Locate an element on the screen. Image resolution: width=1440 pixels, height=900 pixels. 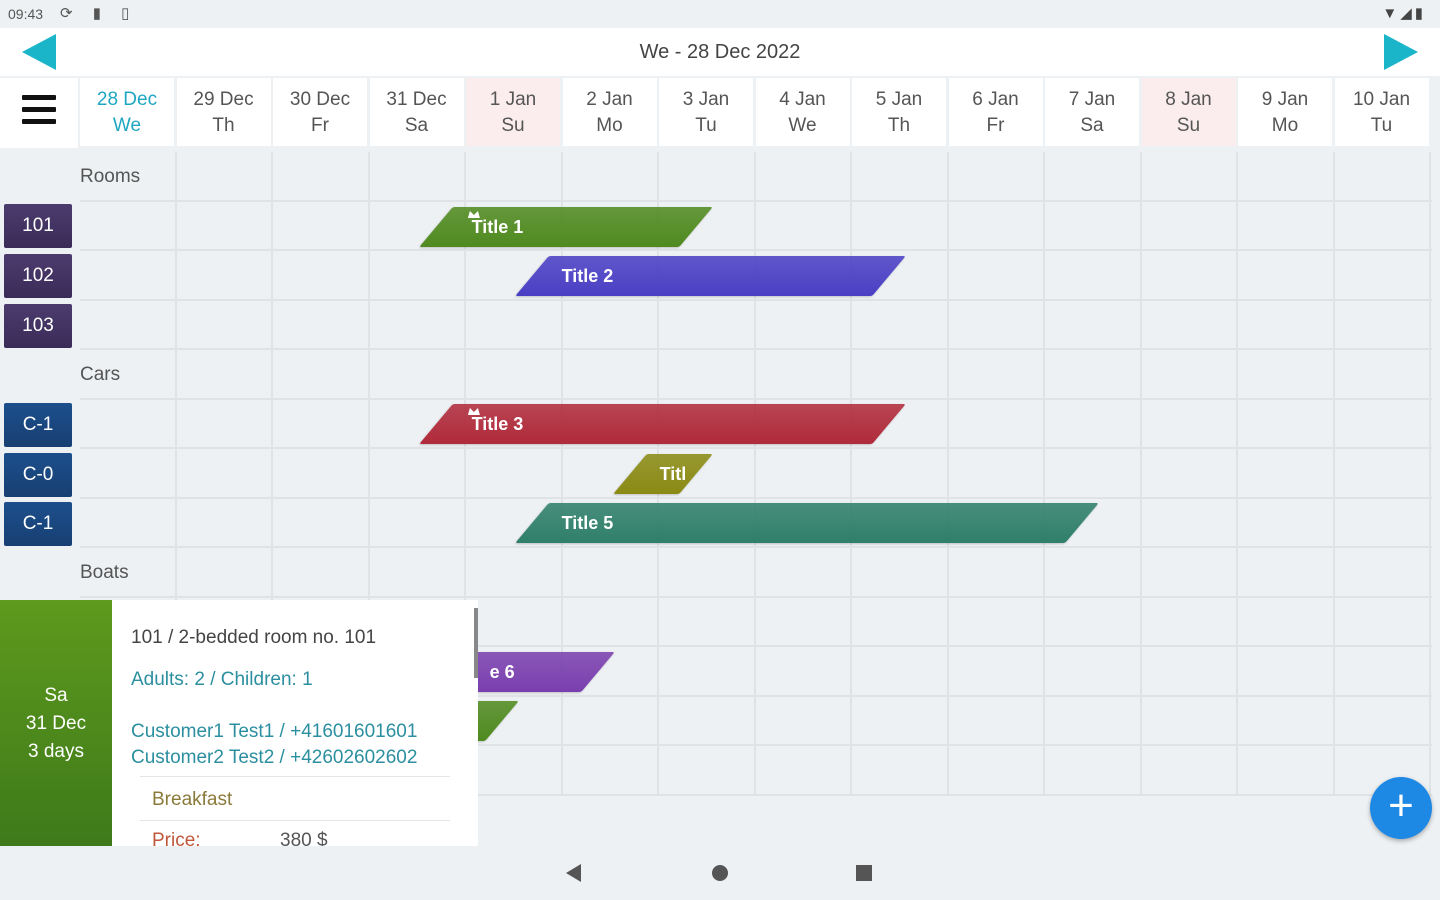
day-header: 9 Jan Mo is located at coordinates (1285, 112).